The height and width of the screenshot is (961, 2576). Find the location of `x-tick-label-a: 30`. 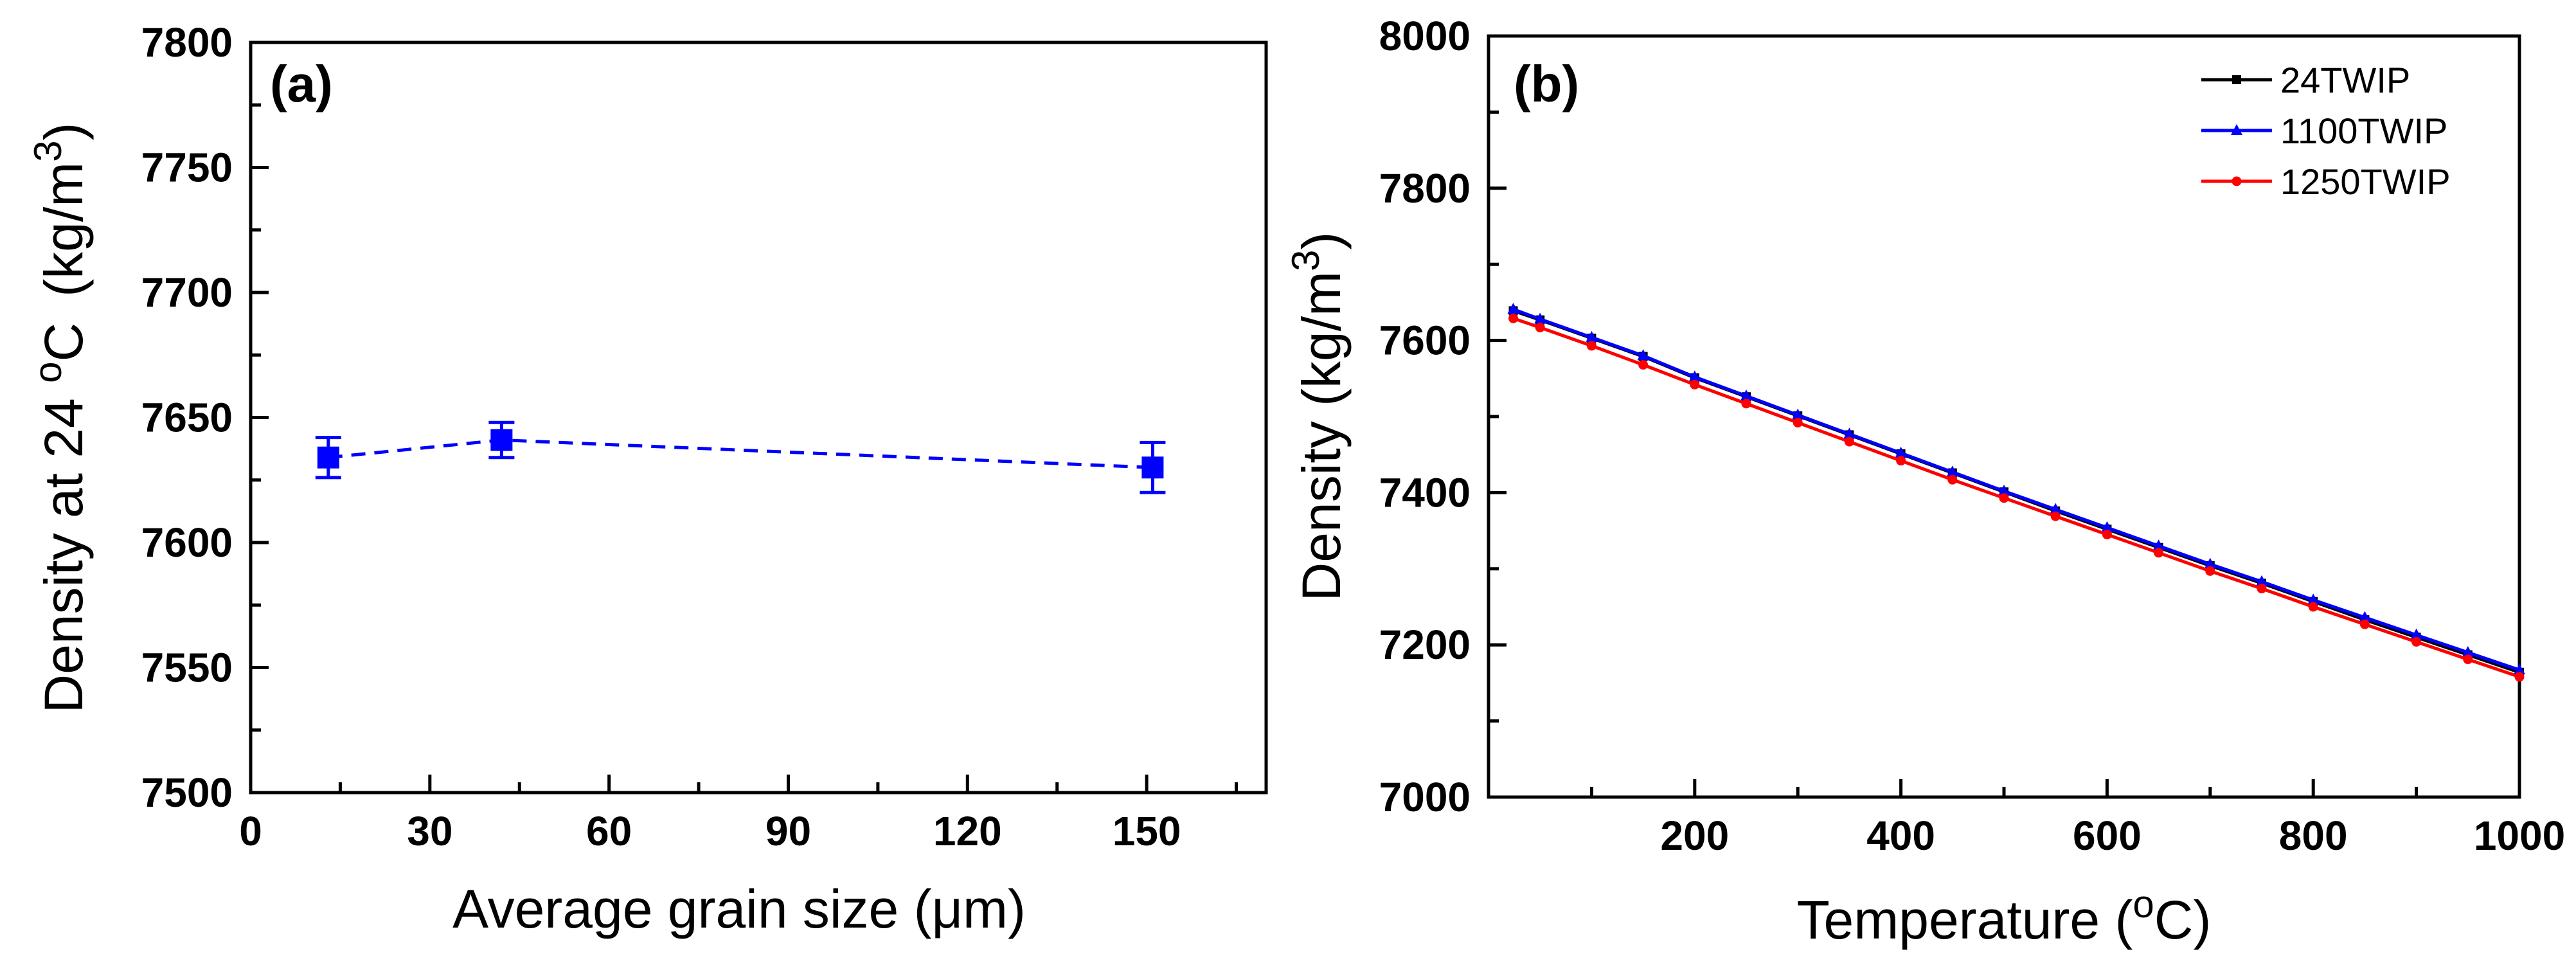

x-tick-label-a: 30 is located at coordinates (430, 831).